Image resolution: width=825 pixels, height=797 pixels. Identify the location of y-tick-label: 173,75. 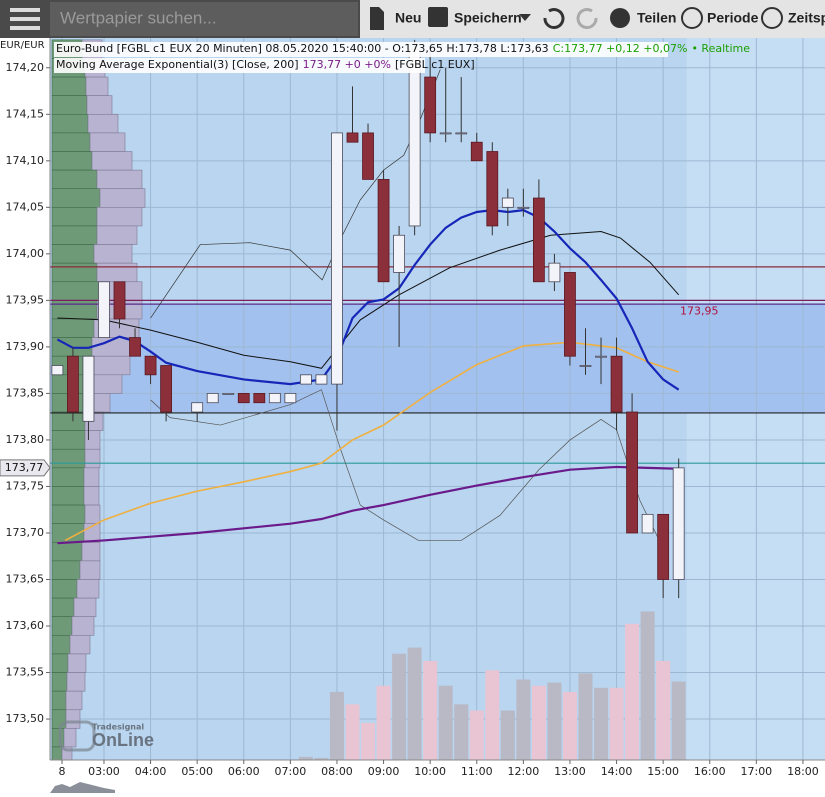
(25, 485).